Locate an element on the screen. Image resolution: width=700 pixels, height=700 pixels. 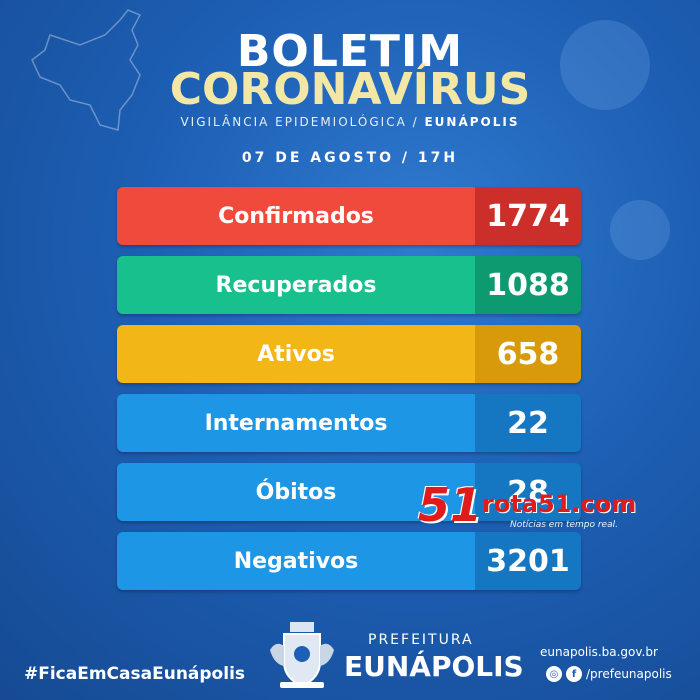
prefeitura-label: PREFEITURA is located at coordinates (421, 640).